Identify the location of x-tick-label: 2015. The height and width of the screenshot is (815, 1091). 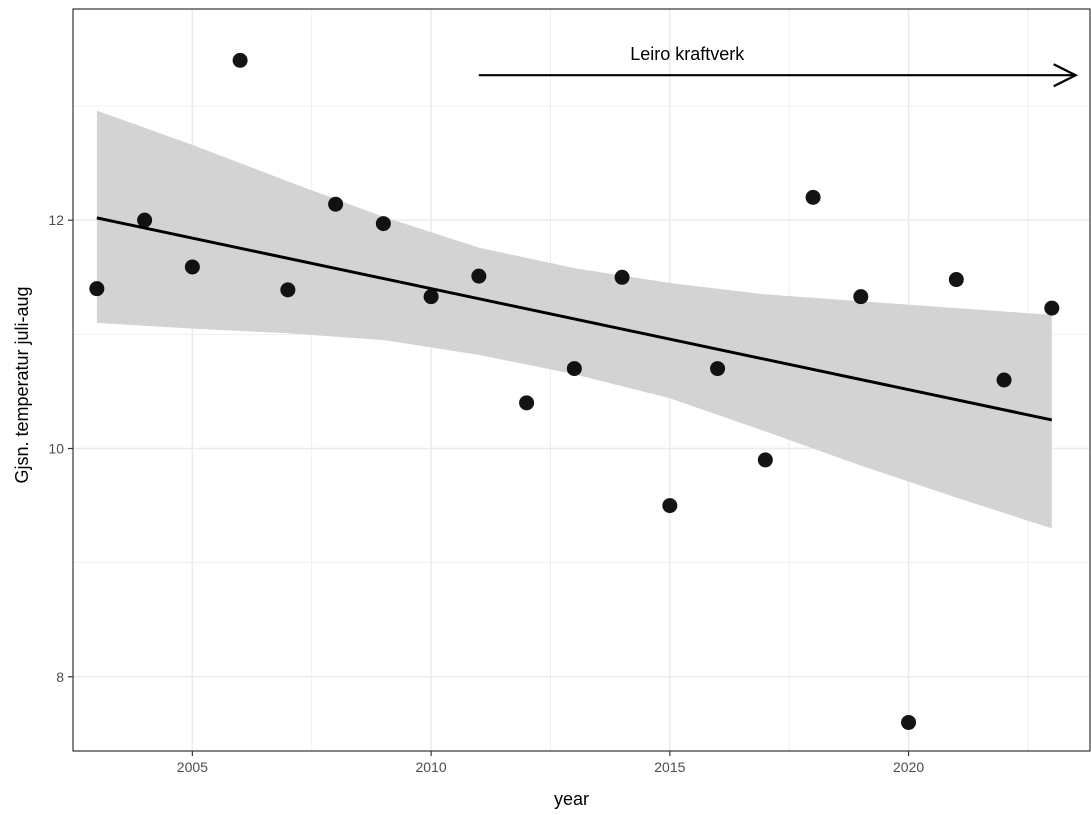
(669, 767).